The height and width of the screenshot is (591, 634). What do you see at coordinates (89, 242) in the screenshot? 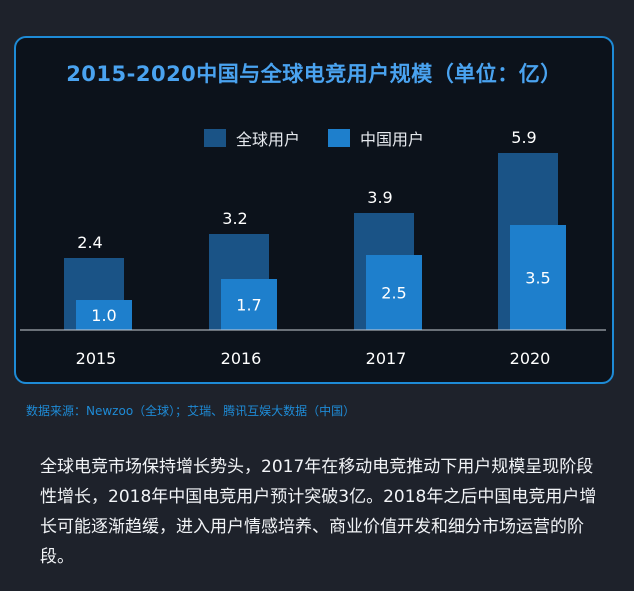
I see `value-label-global-2015: 2.4` at bounding box center [89, 242].